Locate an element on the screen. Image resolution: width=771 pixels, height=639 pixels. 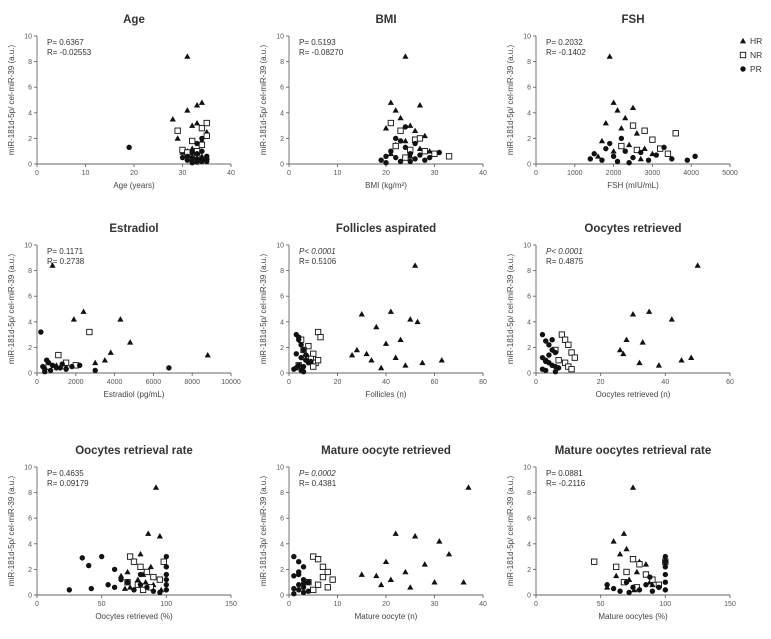
x-tick-label: 3000 is located at coordinates (653, 173).